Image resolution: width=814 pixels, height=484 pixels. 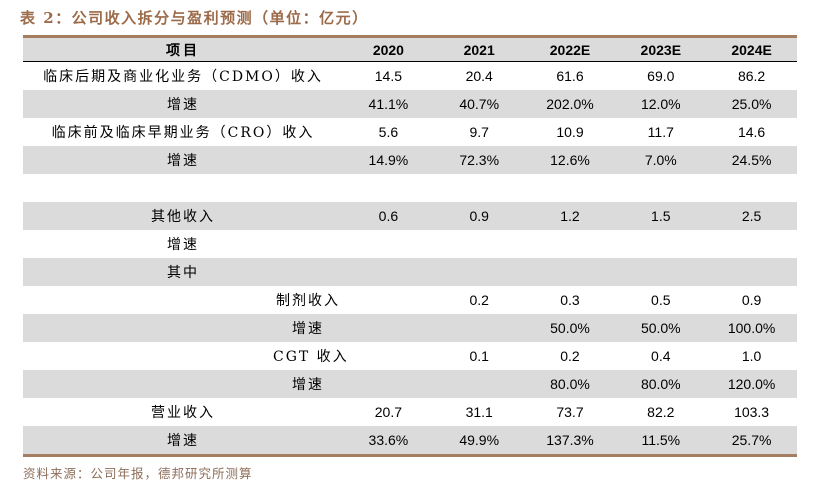 I want to click on table-row-other-growth: 增速, so click(x=410, y=244).